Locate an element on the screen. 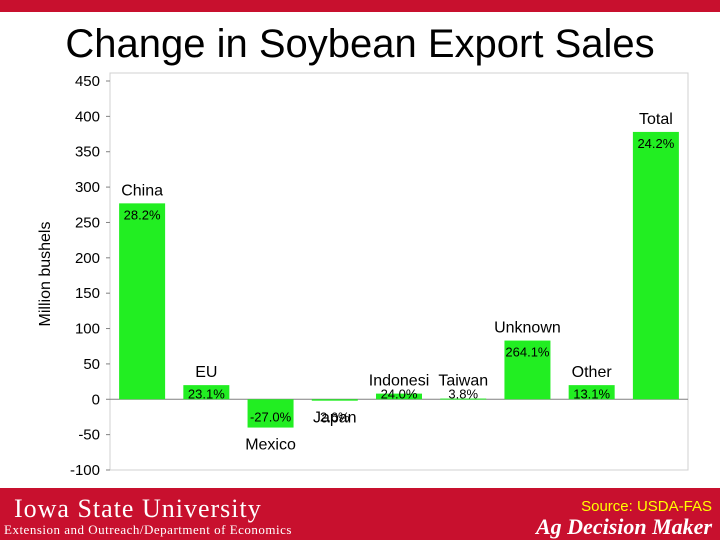  ag-decision-maker-text: Ag Decision Maker is located at coordinates (624, 526).